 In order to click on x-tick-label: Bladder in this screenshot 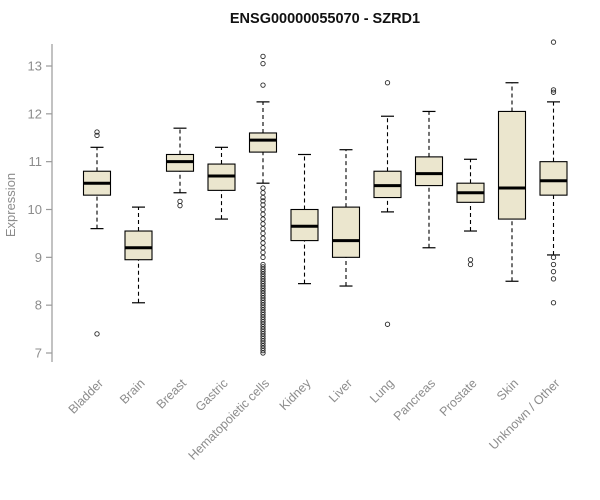, I will do `click(86, 396)`.